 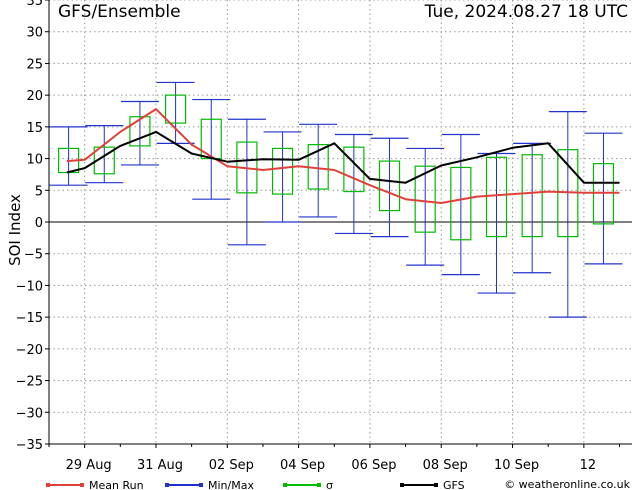 I want to click on y-tick-label: −20, so click(x=29, y=350).